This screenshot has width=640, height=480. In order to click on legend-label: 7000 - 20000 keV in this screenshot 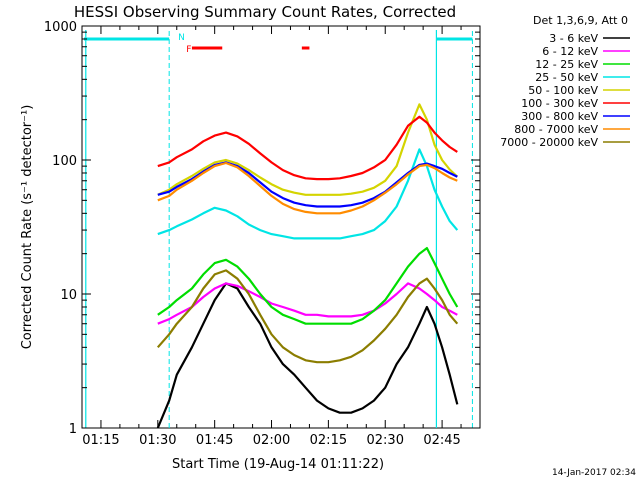, I will do `click(549, 142)`.